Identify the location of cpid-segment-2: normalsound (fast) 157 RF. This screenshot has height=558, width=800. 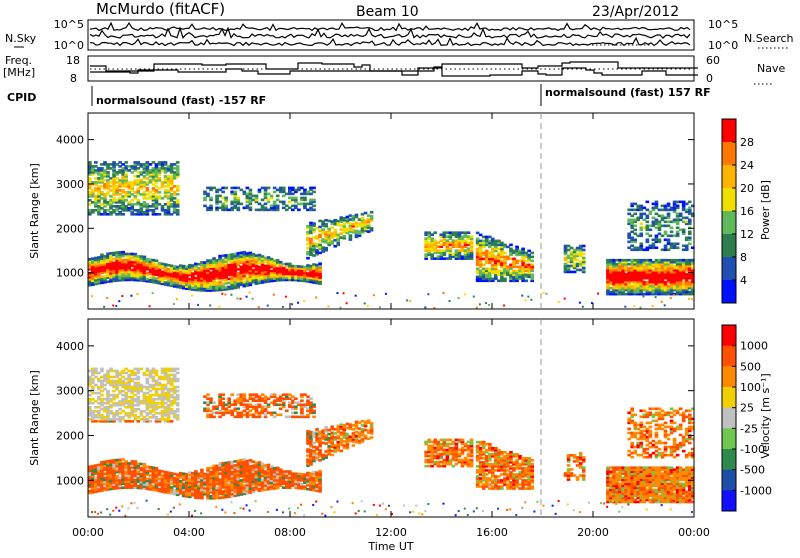
(628, 92).